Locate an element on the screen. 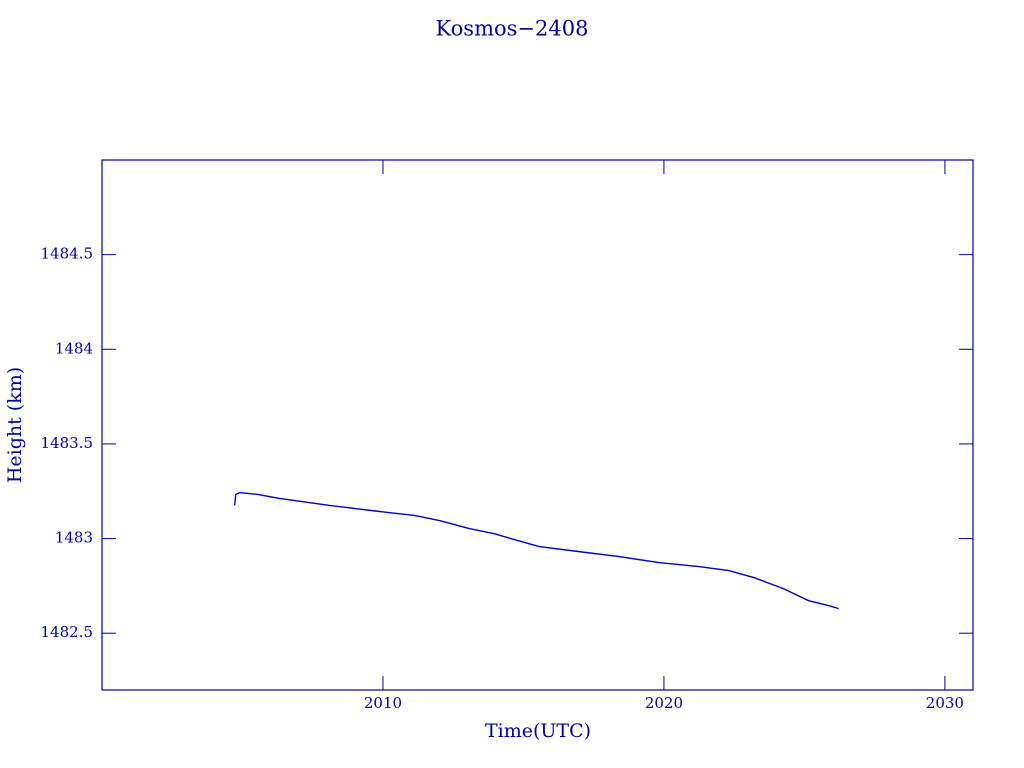 The width and height of the screenshot is (1024, 768). x-tick-label: 2030 is located at coordinates (945, 703).